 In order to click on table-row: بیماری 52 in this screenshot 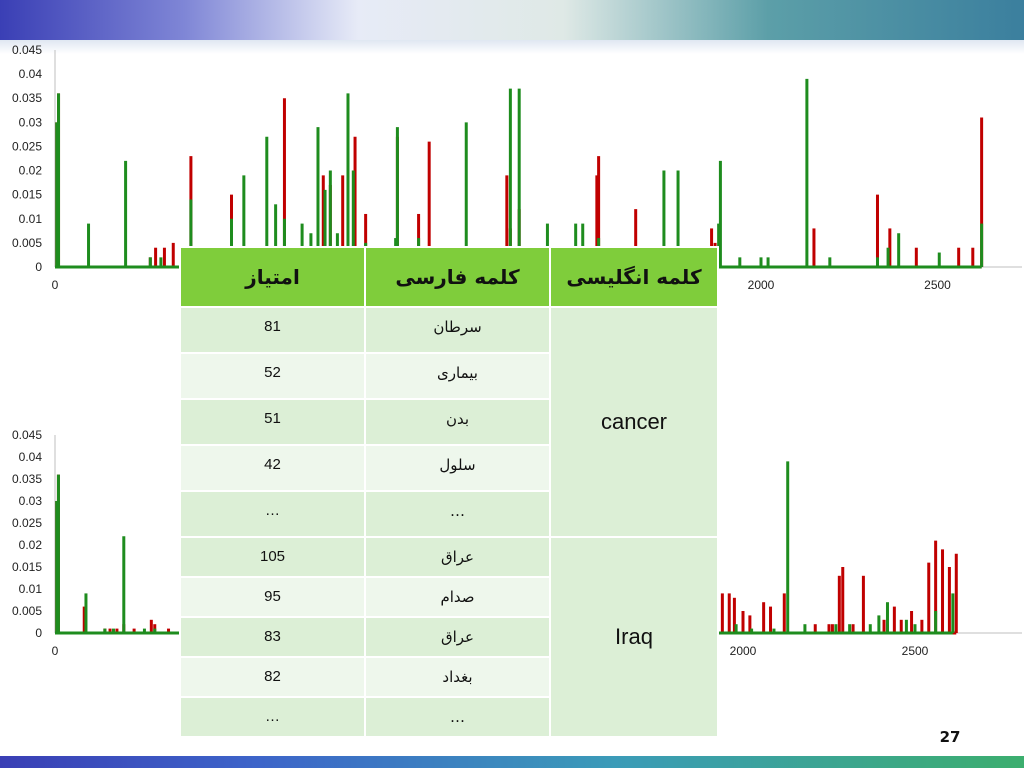, I will do `click(448, 376)`.